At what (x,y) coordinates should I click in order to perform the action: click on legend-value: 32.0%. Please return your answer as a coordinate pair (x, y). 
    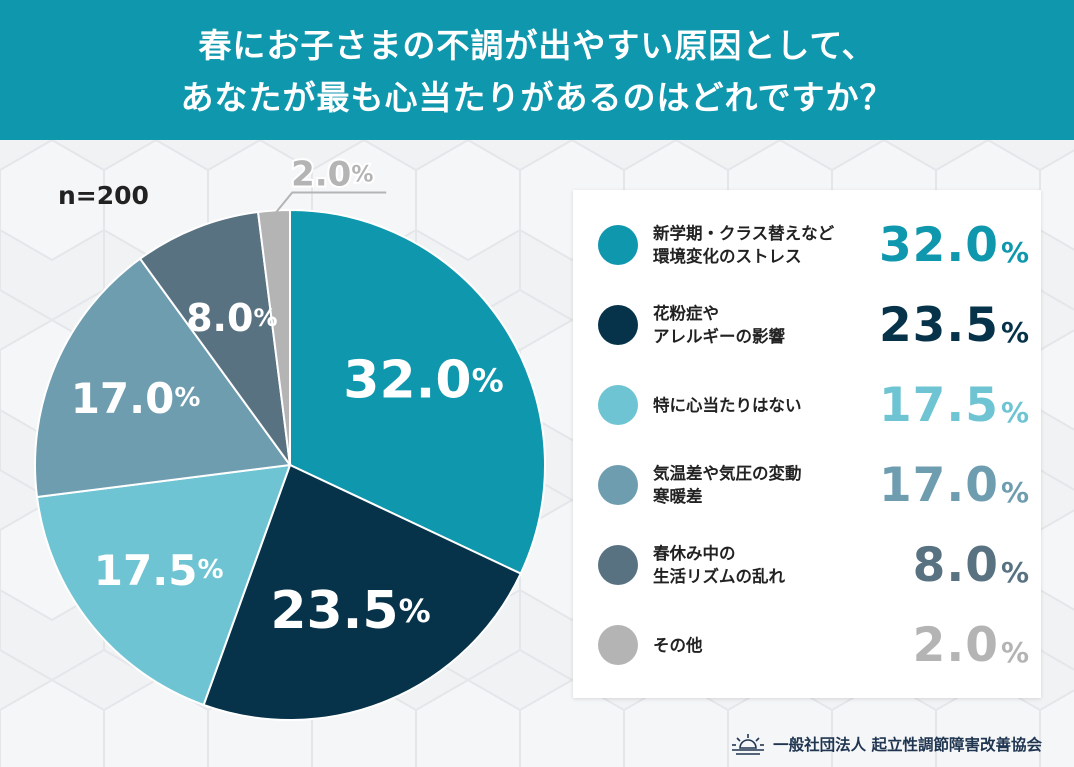
    Looking at the image, I should click on (954, 245).